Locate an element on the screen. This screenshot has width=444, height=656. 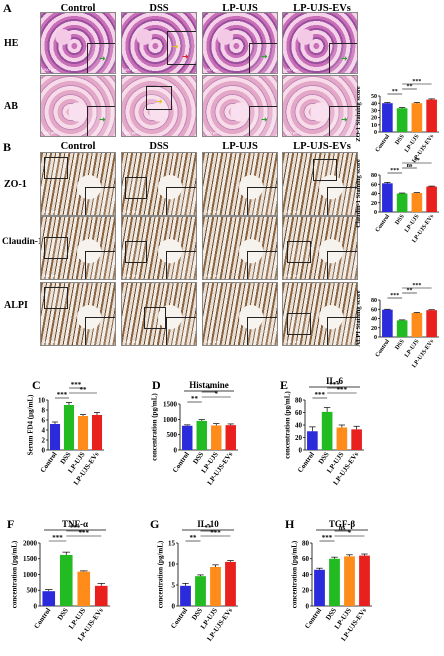
tgf-title: TGF-β is located at coordinates (342, 524).